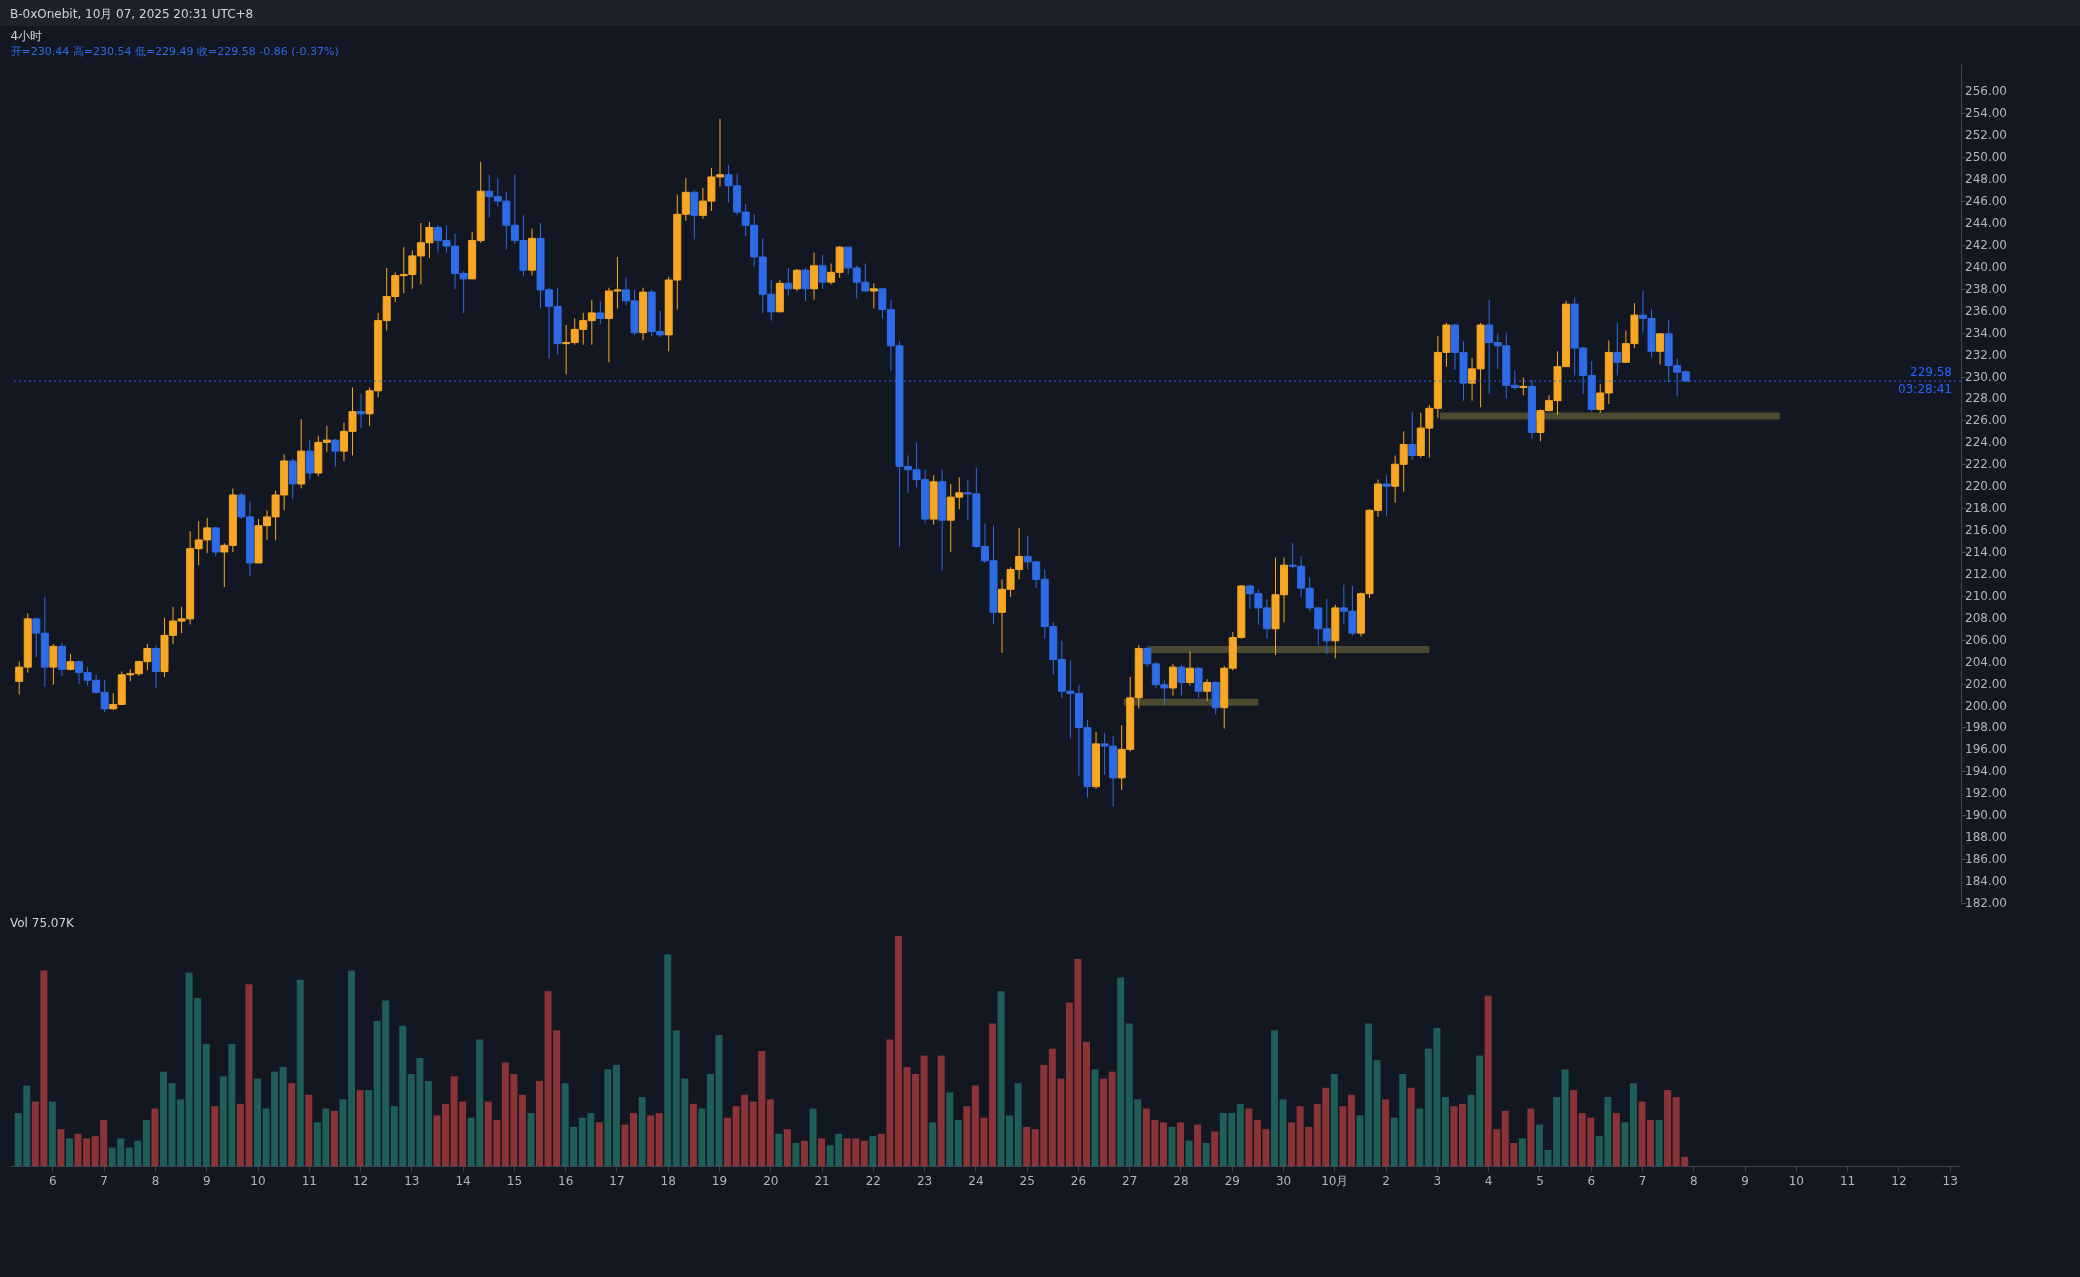  I want to click on y-tick-label: 240.00, so click(1986, 266).